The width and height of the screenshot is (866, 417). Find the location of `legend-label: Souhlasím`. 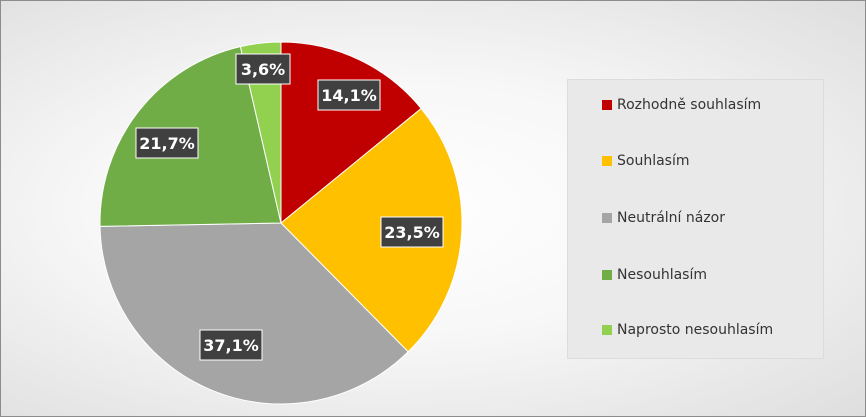

legend-label: Souhlasím is located at coordinates (653, 161).